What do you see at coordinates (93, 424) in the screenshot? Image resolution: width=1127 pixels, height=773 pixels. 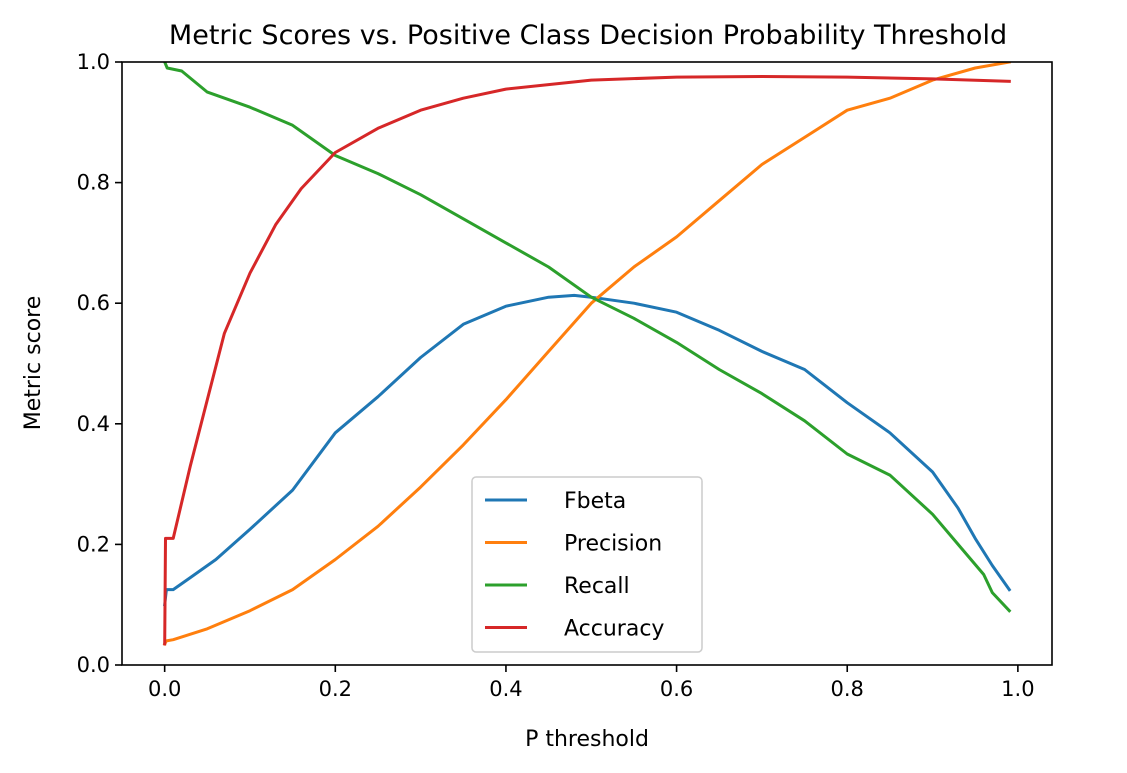 I see `y-tick-label: 0.4` at bounding box center [93, 424].